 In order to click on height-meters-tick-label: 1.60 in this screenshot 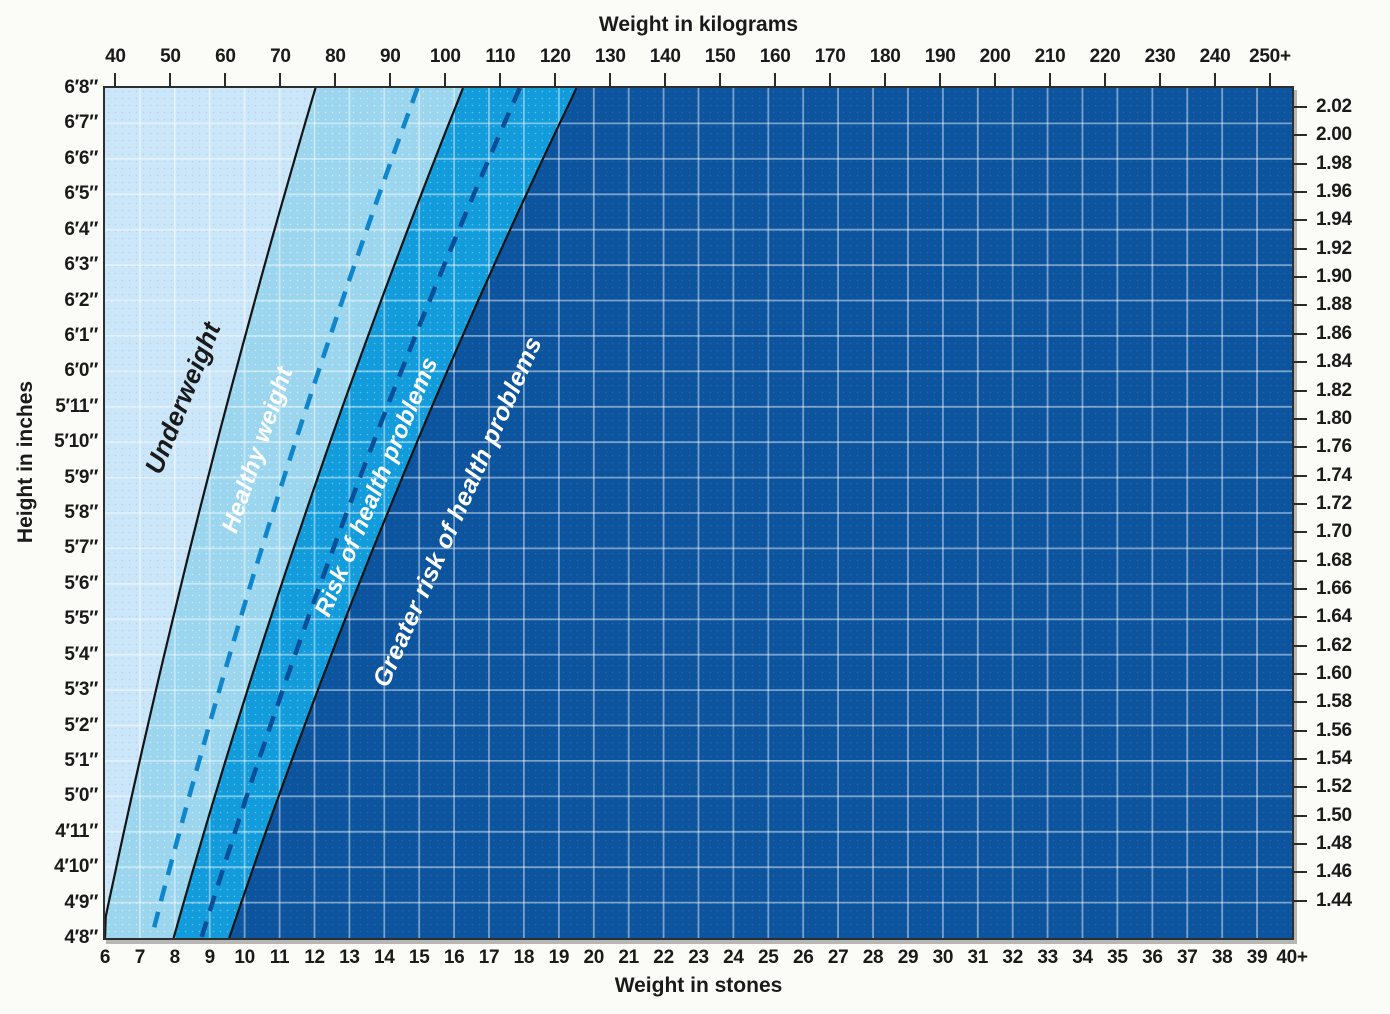, I will do `click(1334, 673)`.